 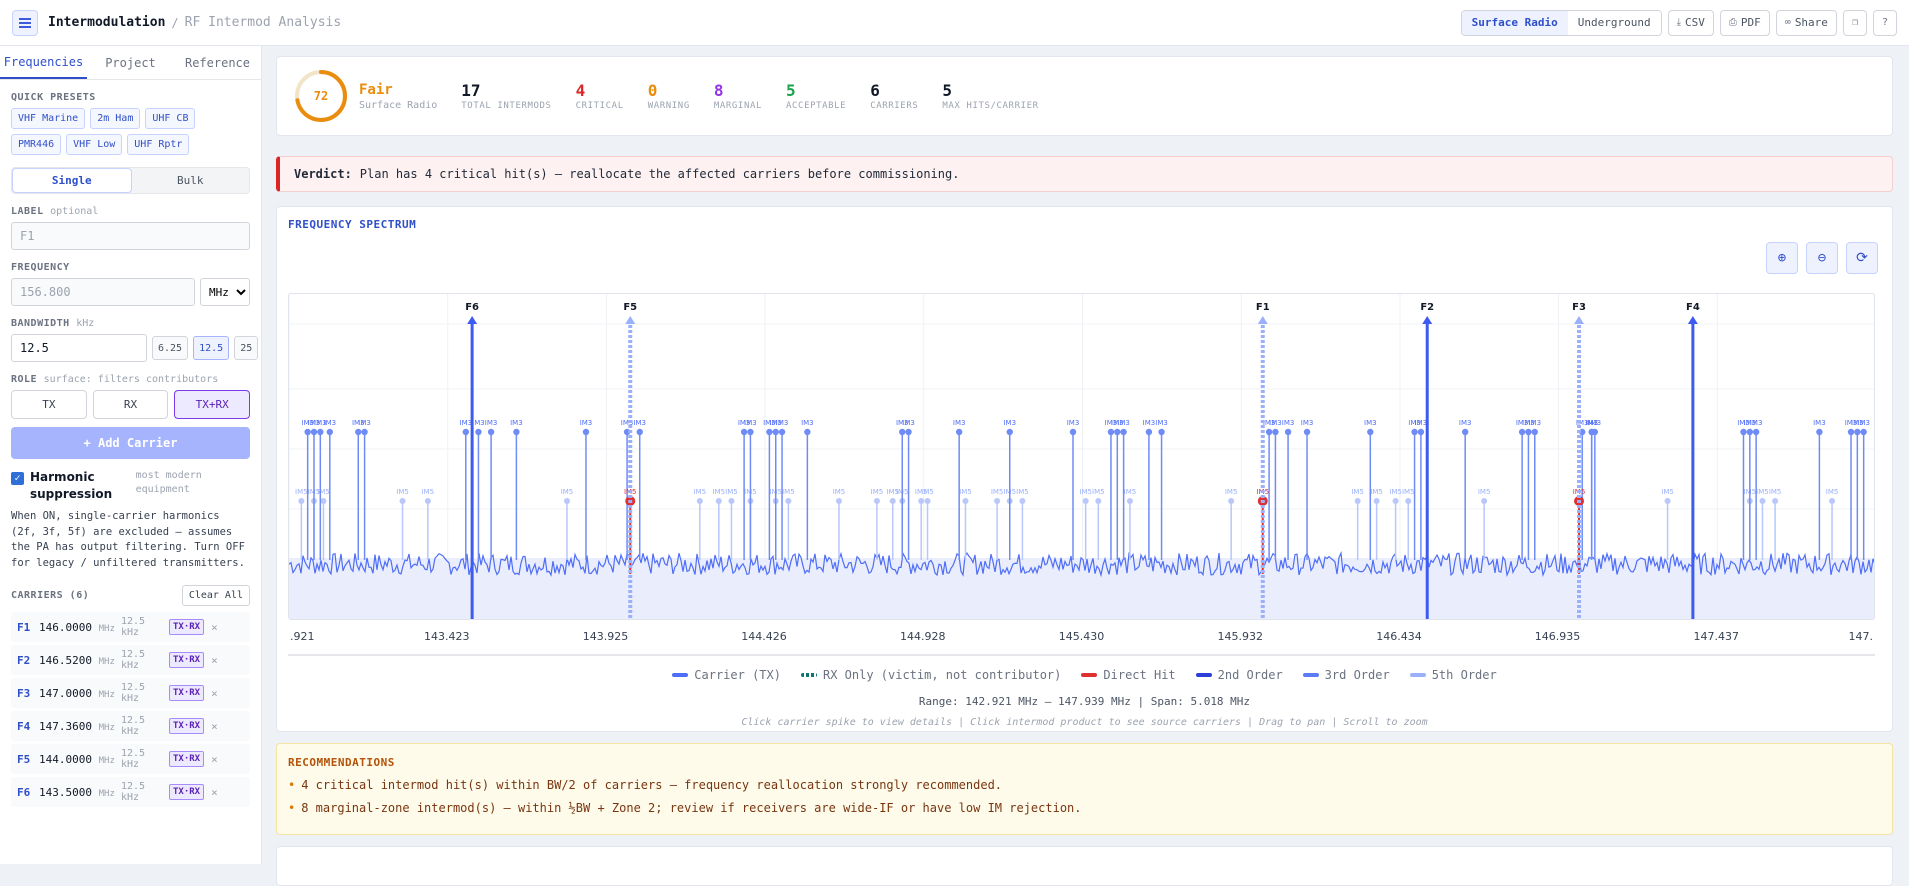 What do you see at coordinates (472, 307) in the screenshot?
I see `carrier-label-f6: F6` at bounding box center [472, 307].